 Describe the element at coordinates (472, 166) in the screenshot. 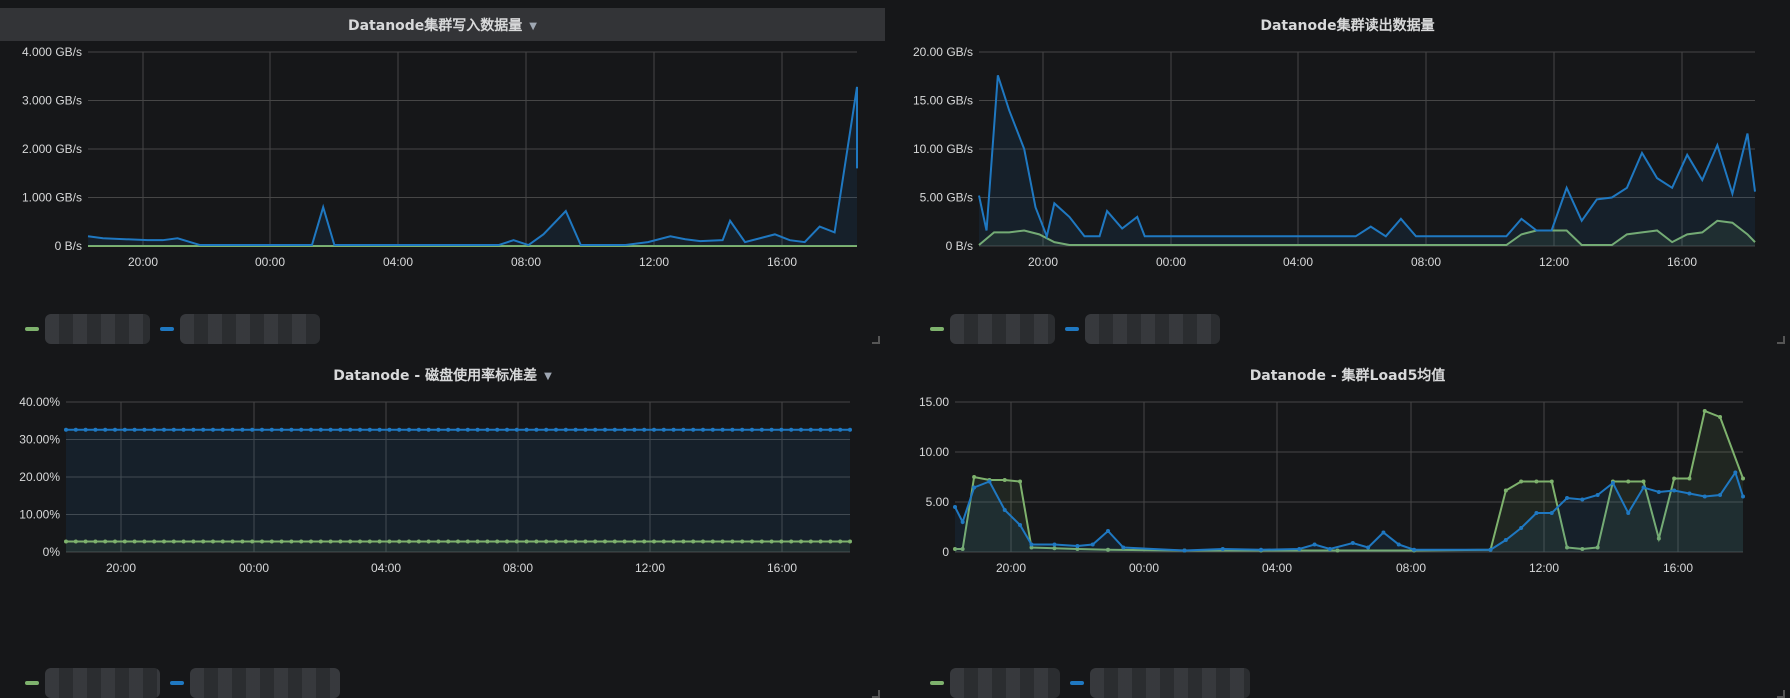

I see `series-blue-line` at that location.